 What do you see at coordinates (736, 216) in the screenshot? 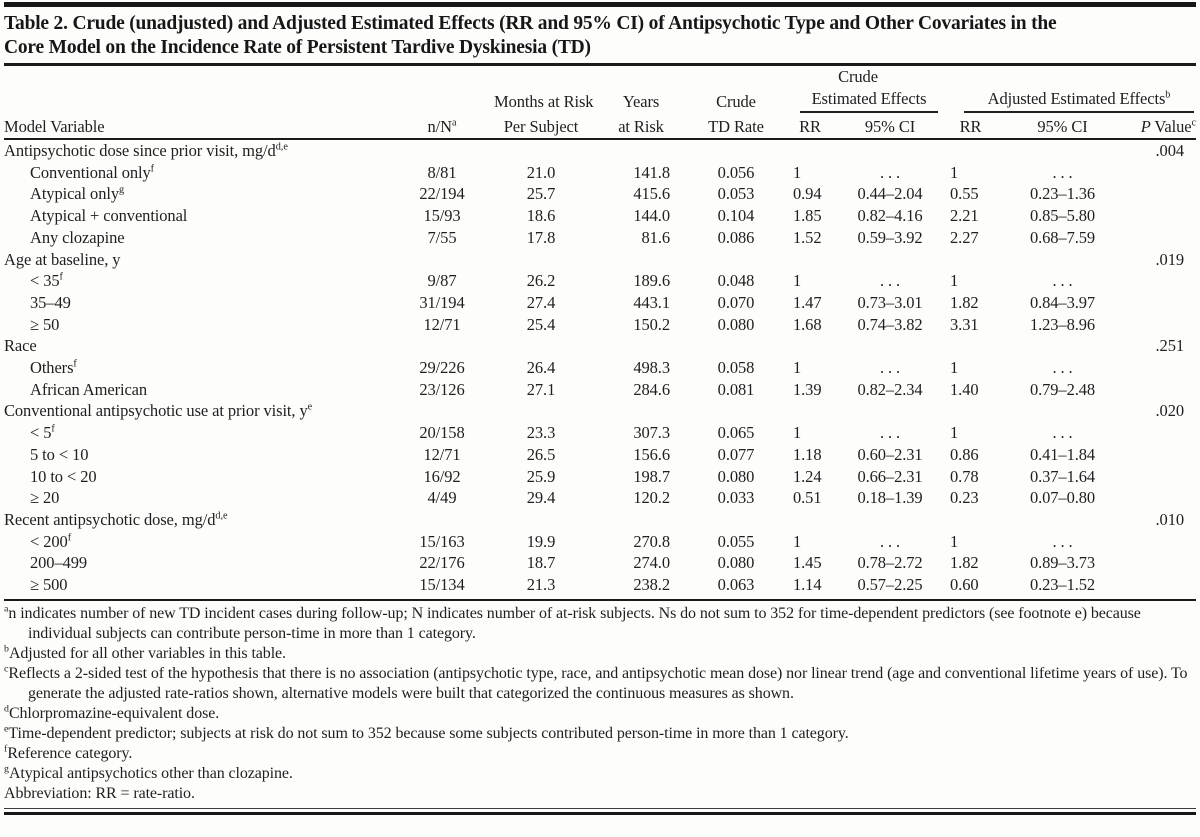
I see `crude-td-rate-cell: 0.104` at bounding box center [736, 216].